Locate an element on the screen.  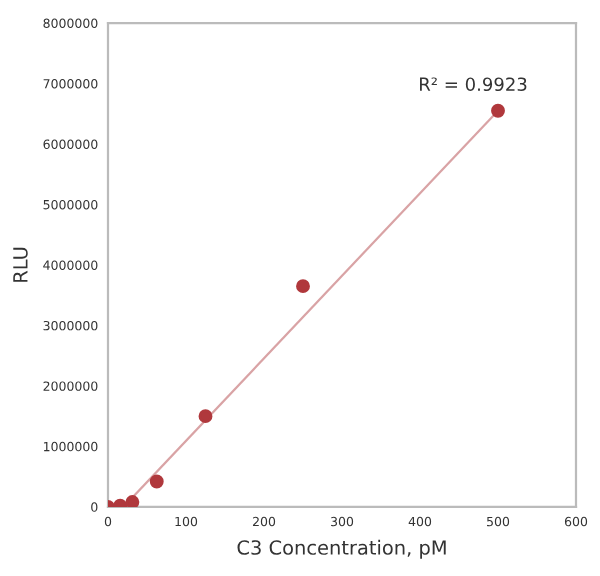
annotation: R² = 0.9923 is located at coordinates (473, 84).